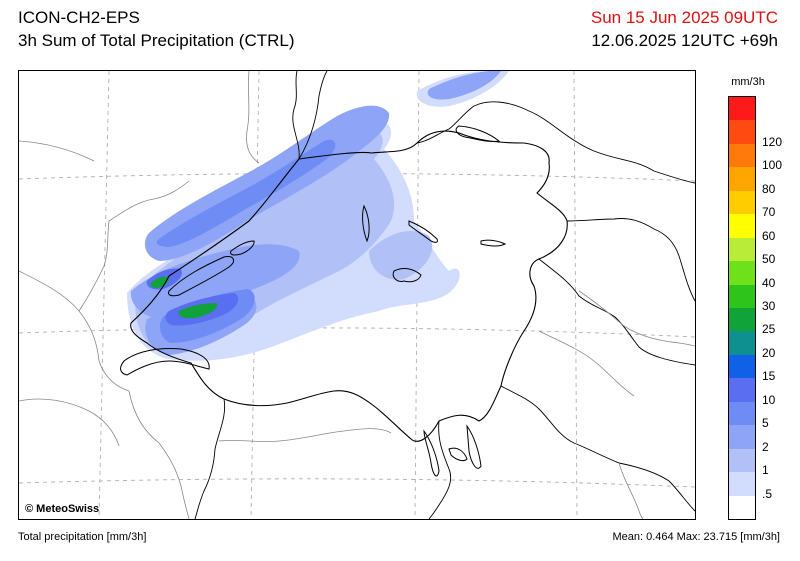 This screenshot has width=800, height=561. I want to click on legend-label: 120, so click(772, 141).